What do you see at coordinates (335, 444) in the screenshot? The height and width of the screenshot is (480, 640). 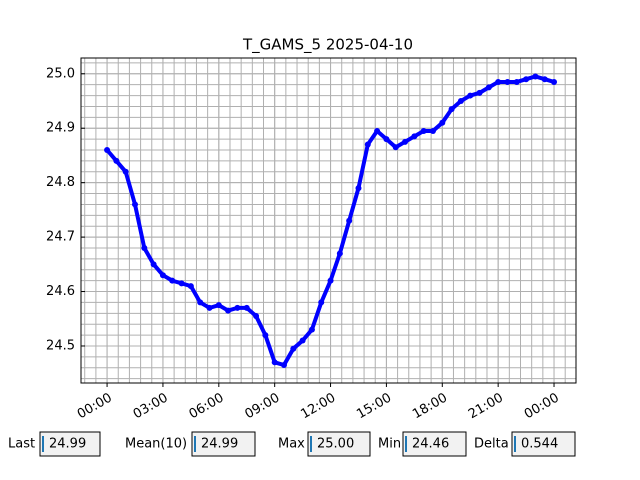 I see `stat-value: 25.00` at bounding box center [335, 444].